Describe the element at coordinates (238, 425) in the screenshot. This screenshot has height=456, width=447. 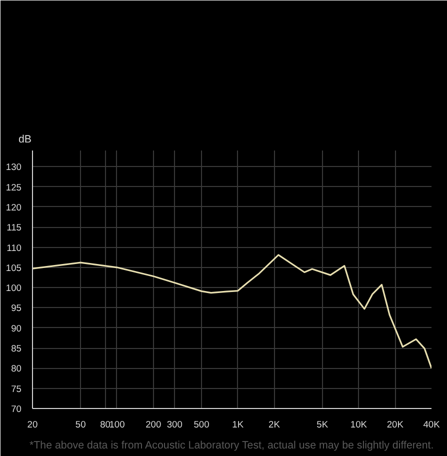
I see `x-tick-label: 1K` at that location.